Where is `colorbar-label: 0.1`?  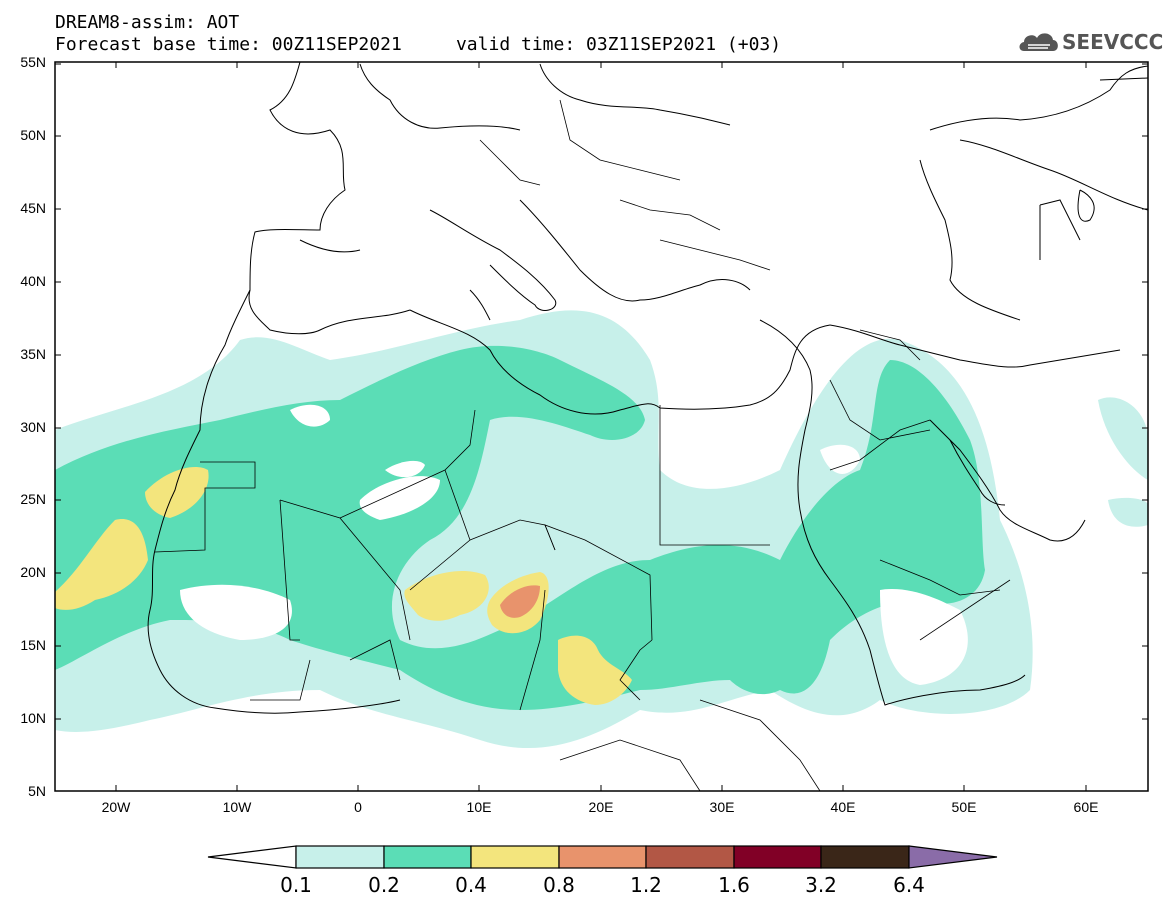 colorbar-label: 0.1 is located at coordinates (296, 885).